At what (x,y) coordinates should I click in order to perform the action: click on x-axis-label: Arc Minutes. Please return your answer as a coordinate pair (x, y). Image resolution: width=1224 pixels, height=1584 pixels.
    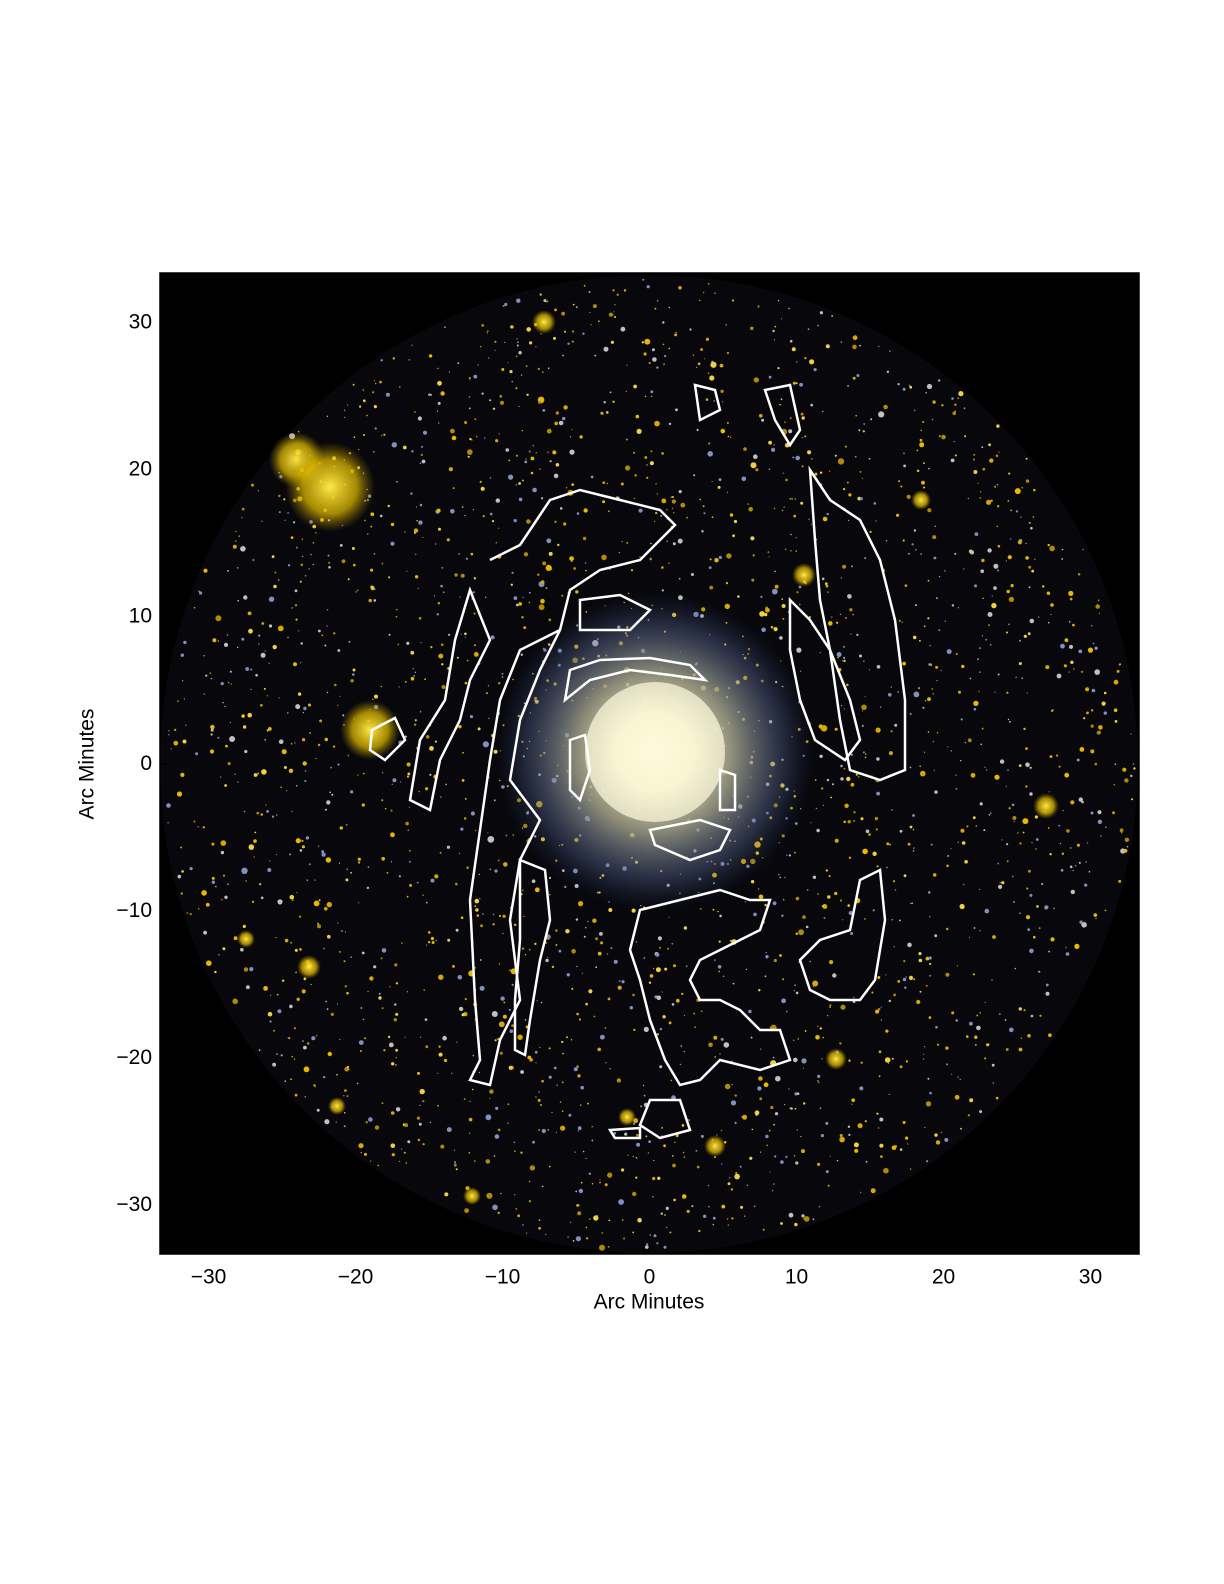
    Looking at the image, I should click on (649, 1302).